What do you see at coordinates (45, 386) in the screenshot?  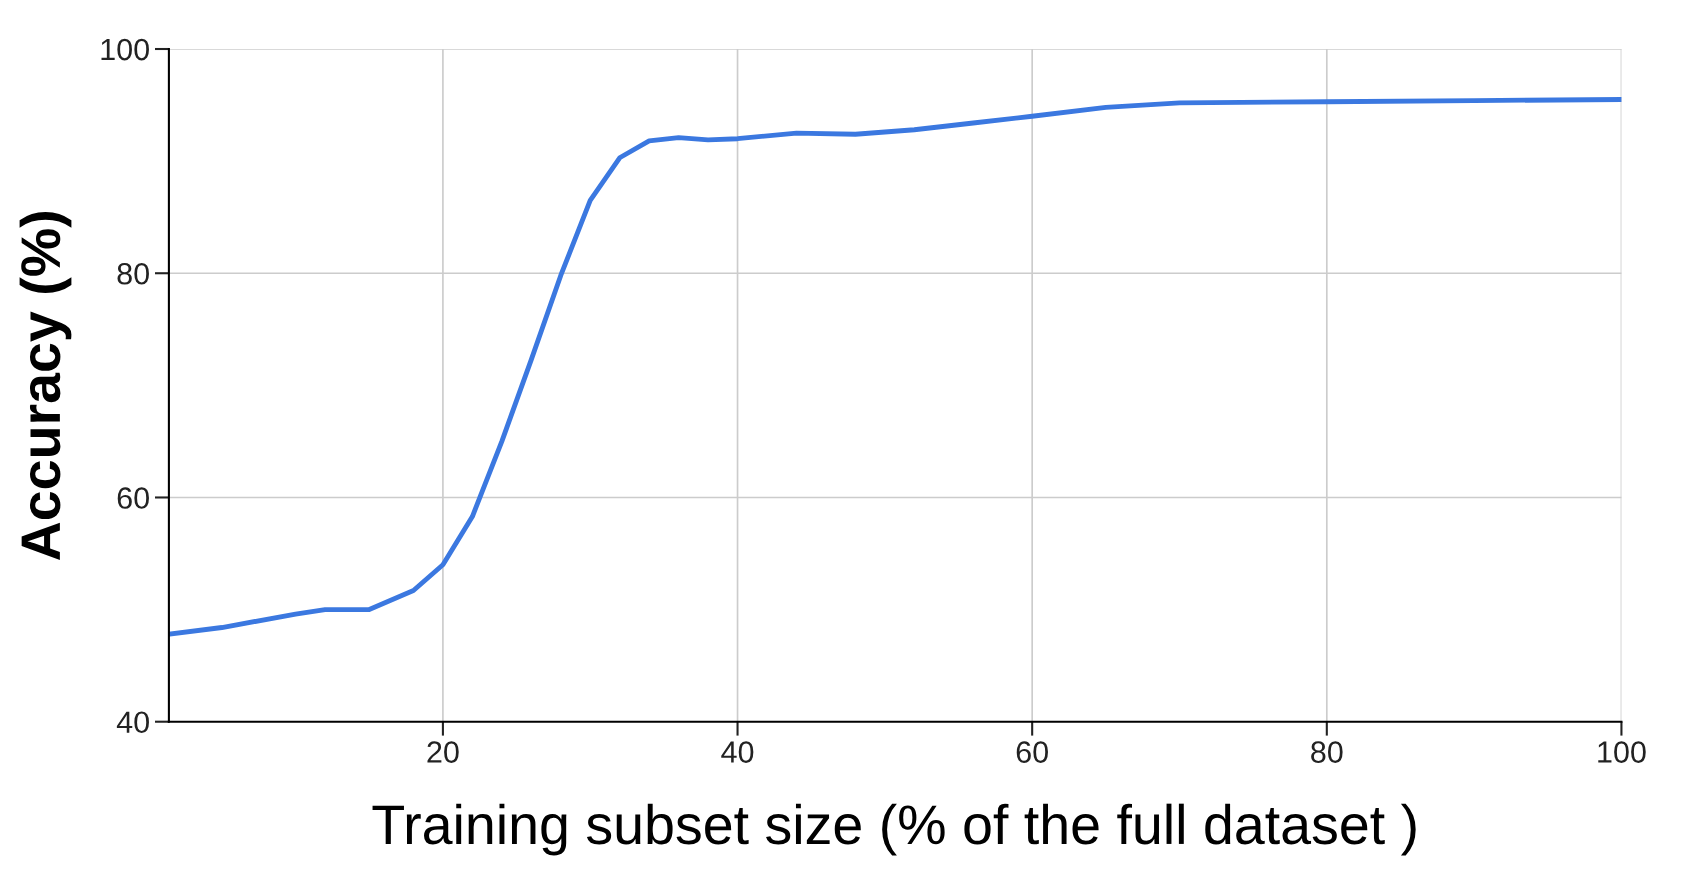 I see `y-axis-title: Accuracy (%)` at bounding box center [45, 386].